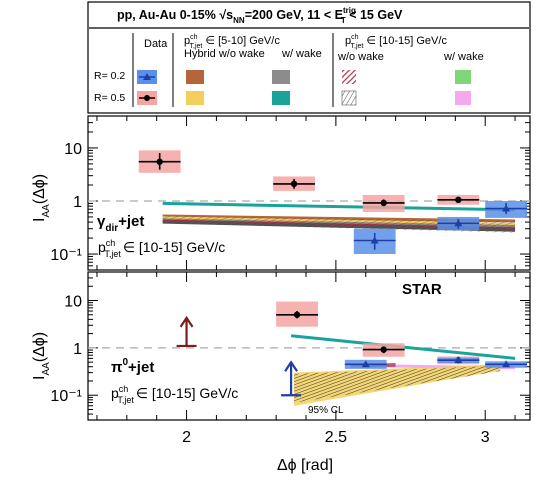 This screenshot has height=489, width=540. Describe the element at coordinates (305, 465) in the screenshot. I see `x-axis-label: Δϕ [rad]` at that location.